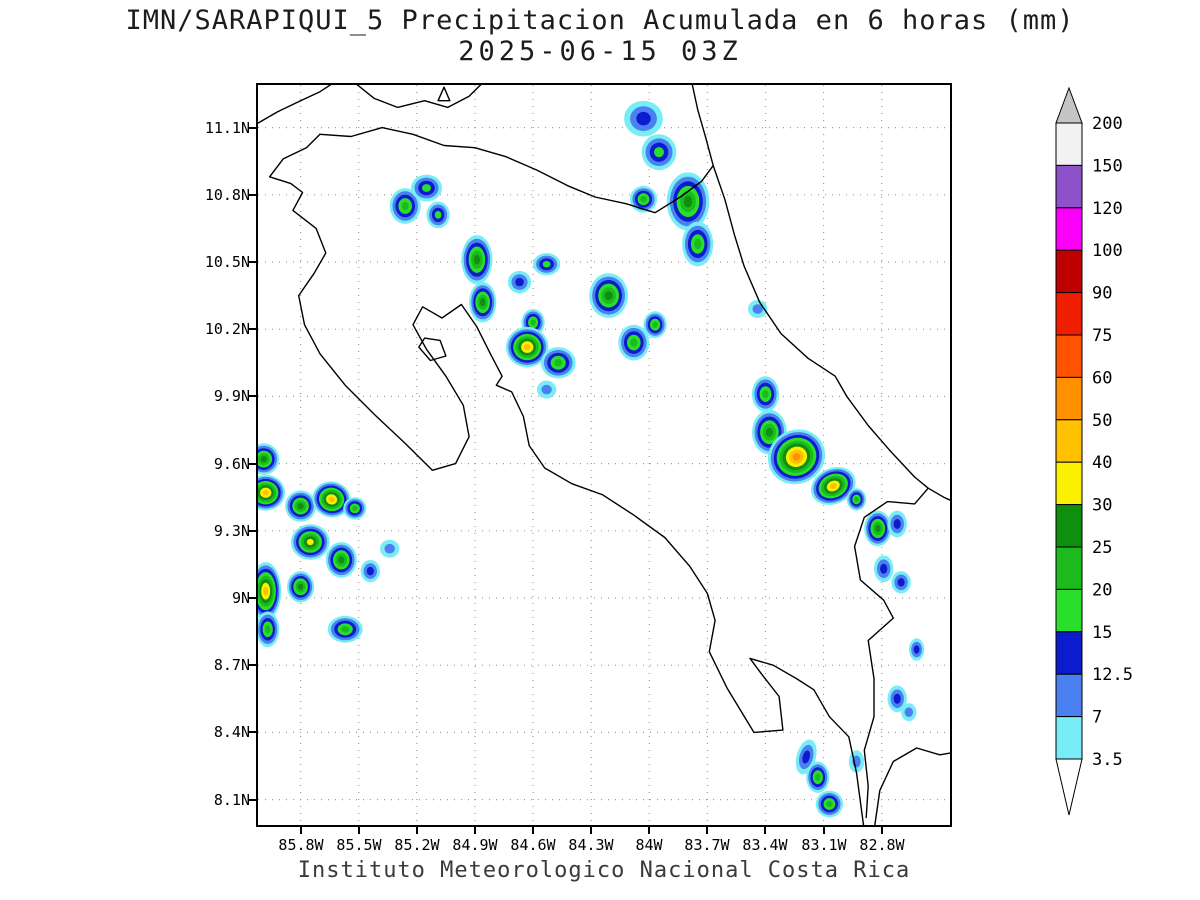 The width and height of the screenshot is (1200, 900). I want to click on colorbar-label: 20, so click(1102, 590).